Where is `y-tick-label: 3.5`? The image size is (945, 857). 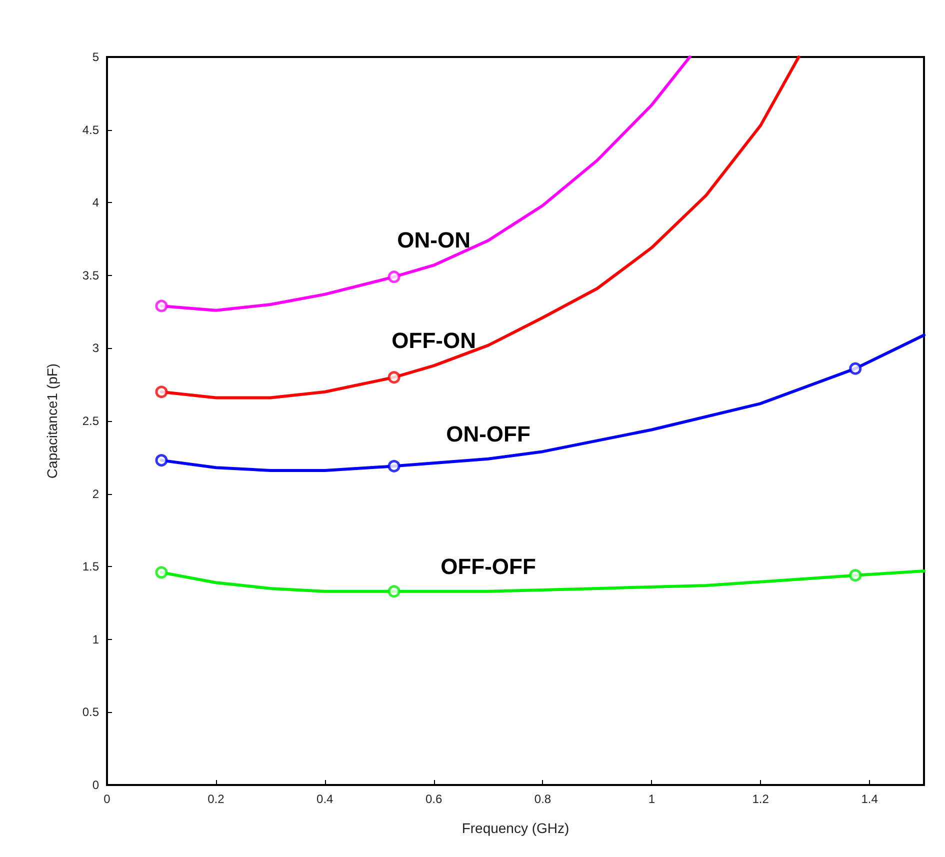 y-tick-label: 3.5 is located at coordinates (91, 275).